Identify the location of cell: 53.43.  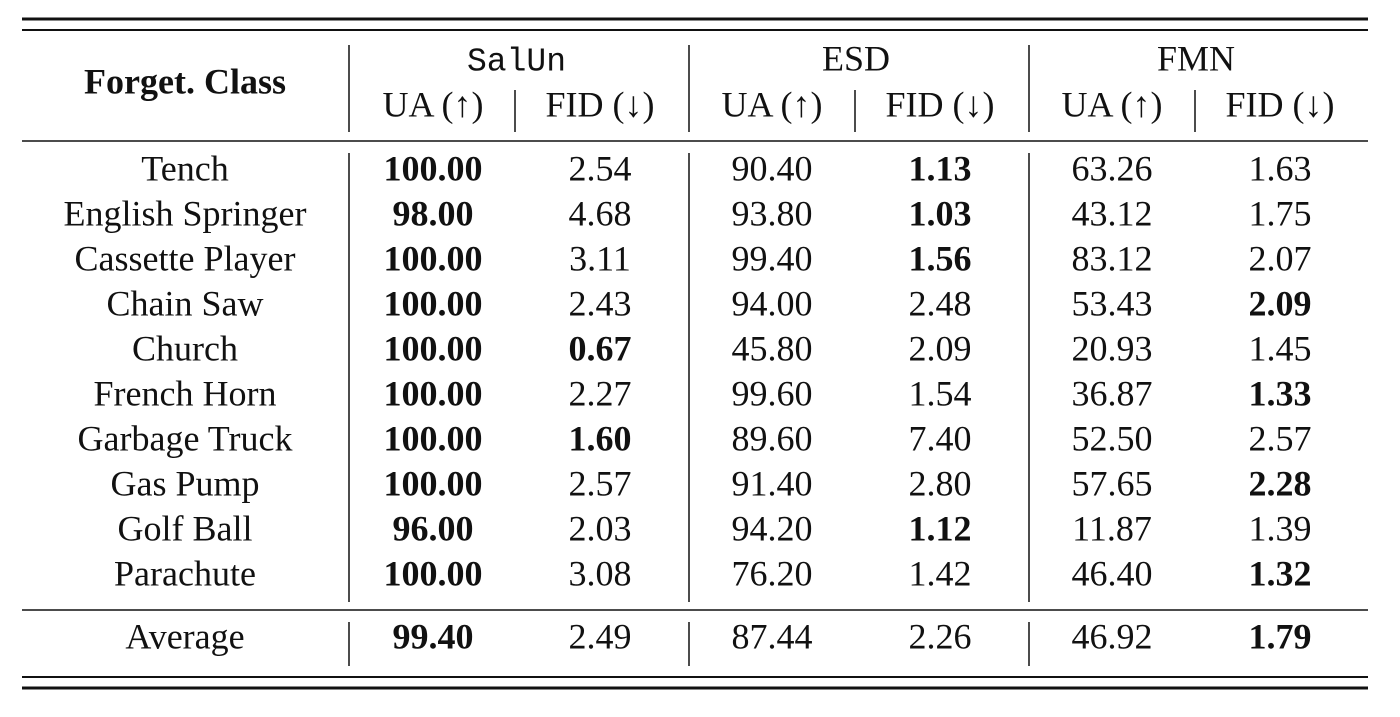
(1112, 303).